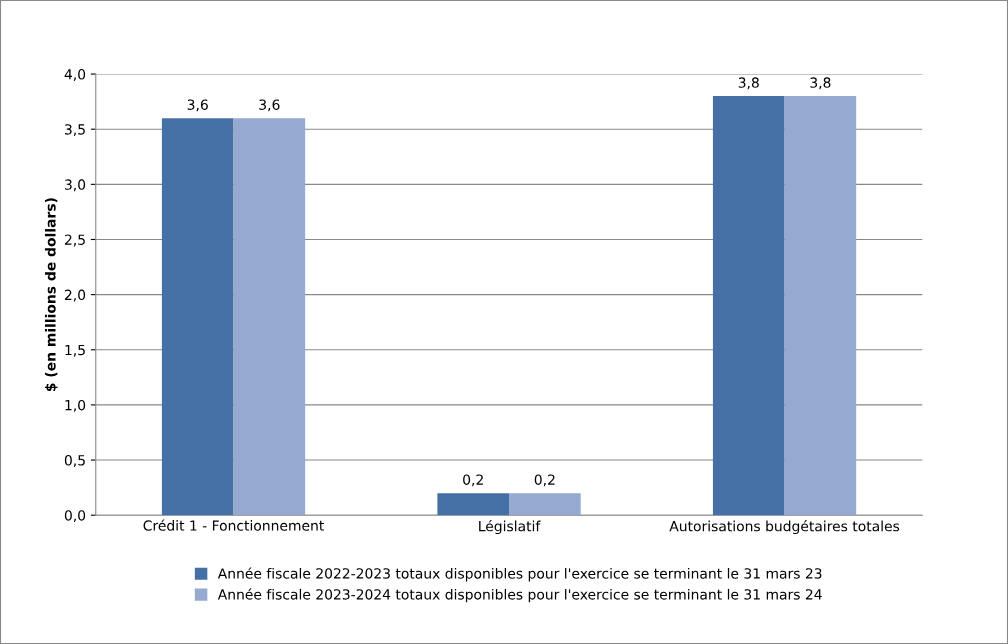 This screenshot has width=1008, height=644. I want to click on legend-label: Année fiscale 2023-2024 totaux disponibles pour l'exercice se terminant le 31 mars 24, so click(519, 595).